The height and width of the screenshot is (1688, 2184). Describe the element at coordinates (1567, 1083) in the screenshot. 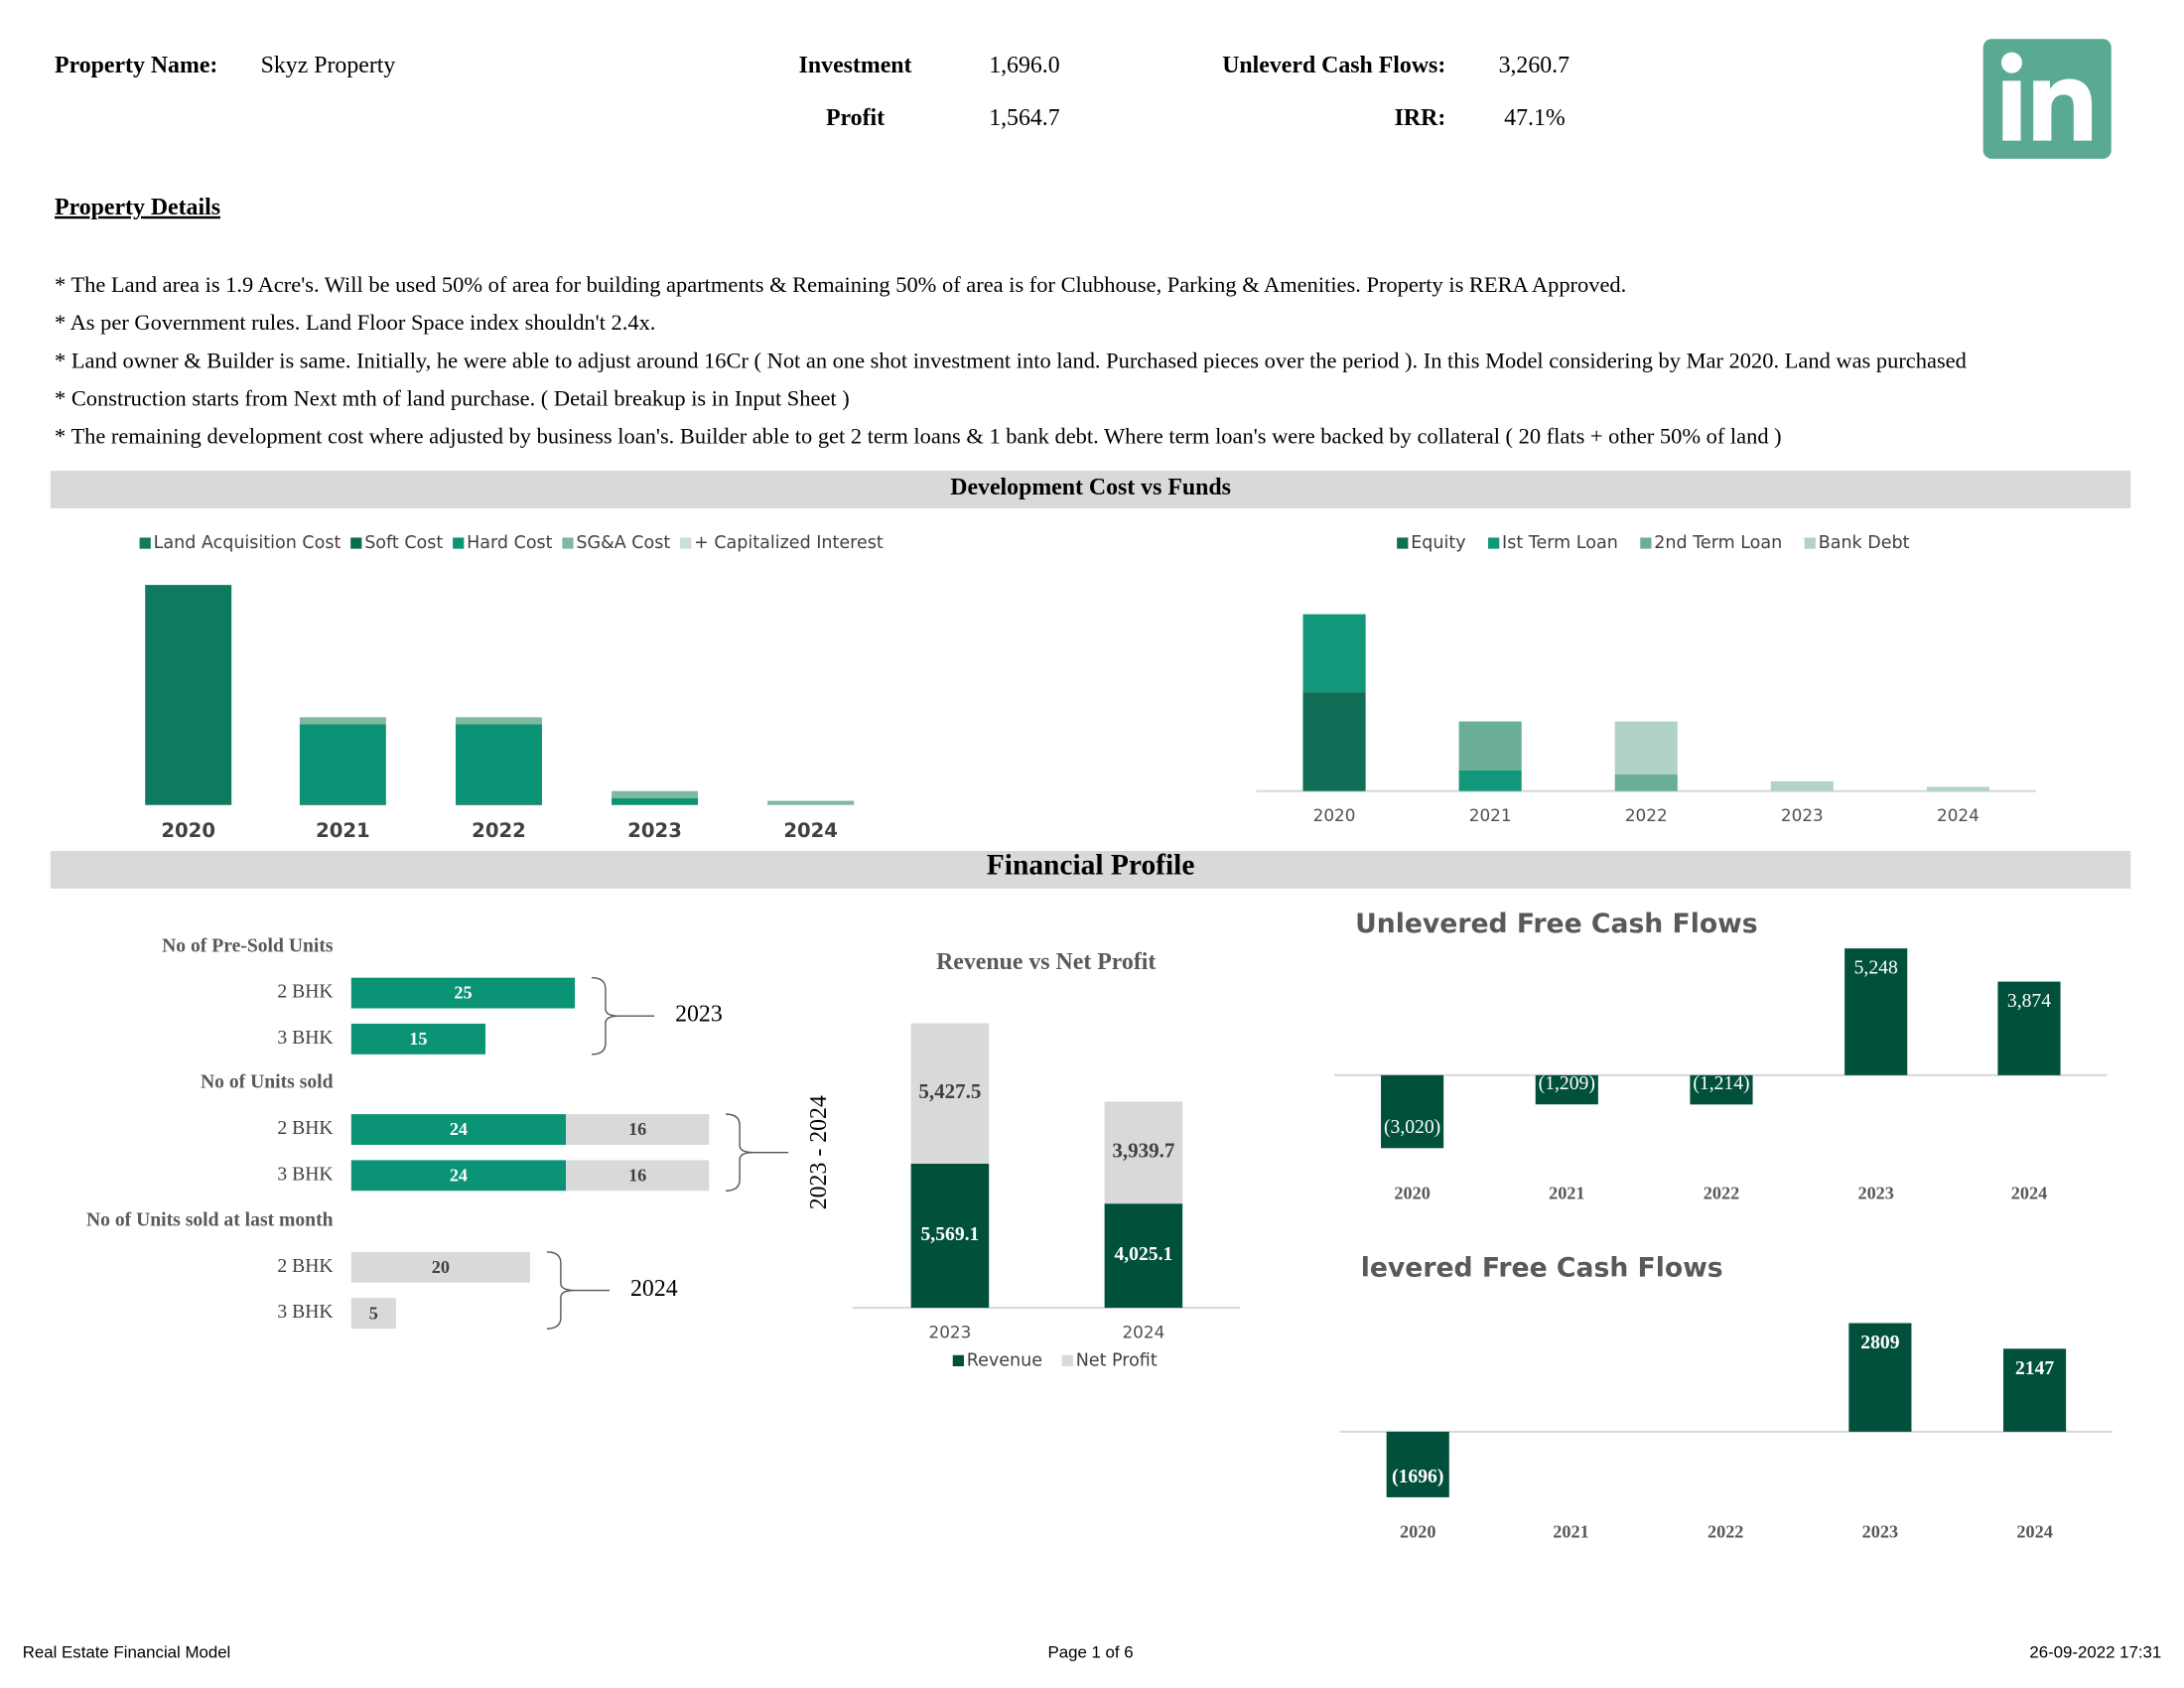

I see `data-label: (1,209)` at that location.